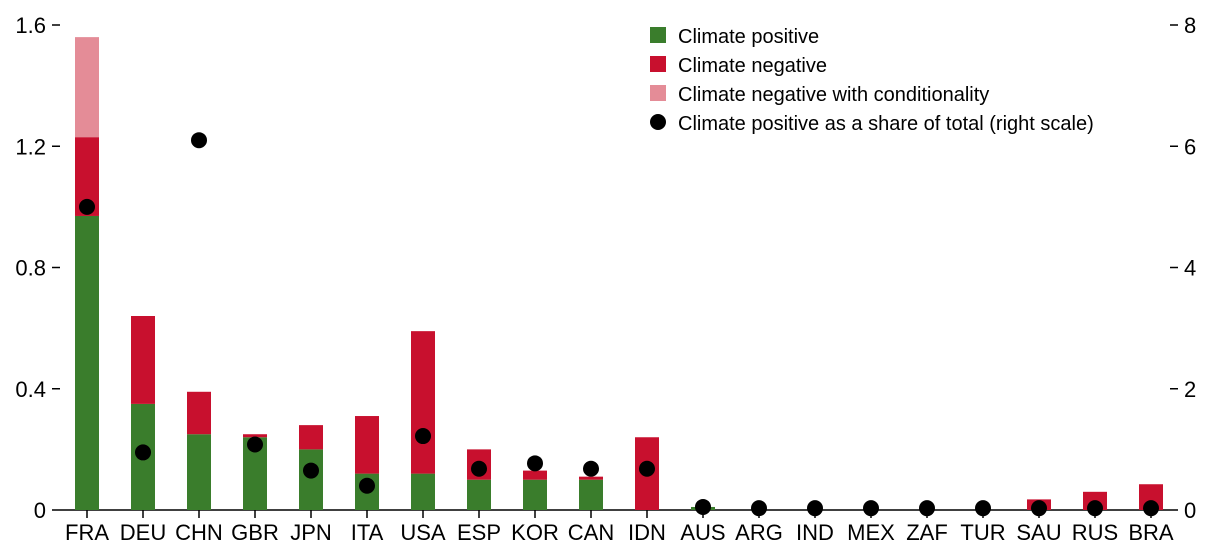 This screenshot has height=550, width=1210. I want to click on bar-climate-negative-conditional-fra, so click(87, 87).